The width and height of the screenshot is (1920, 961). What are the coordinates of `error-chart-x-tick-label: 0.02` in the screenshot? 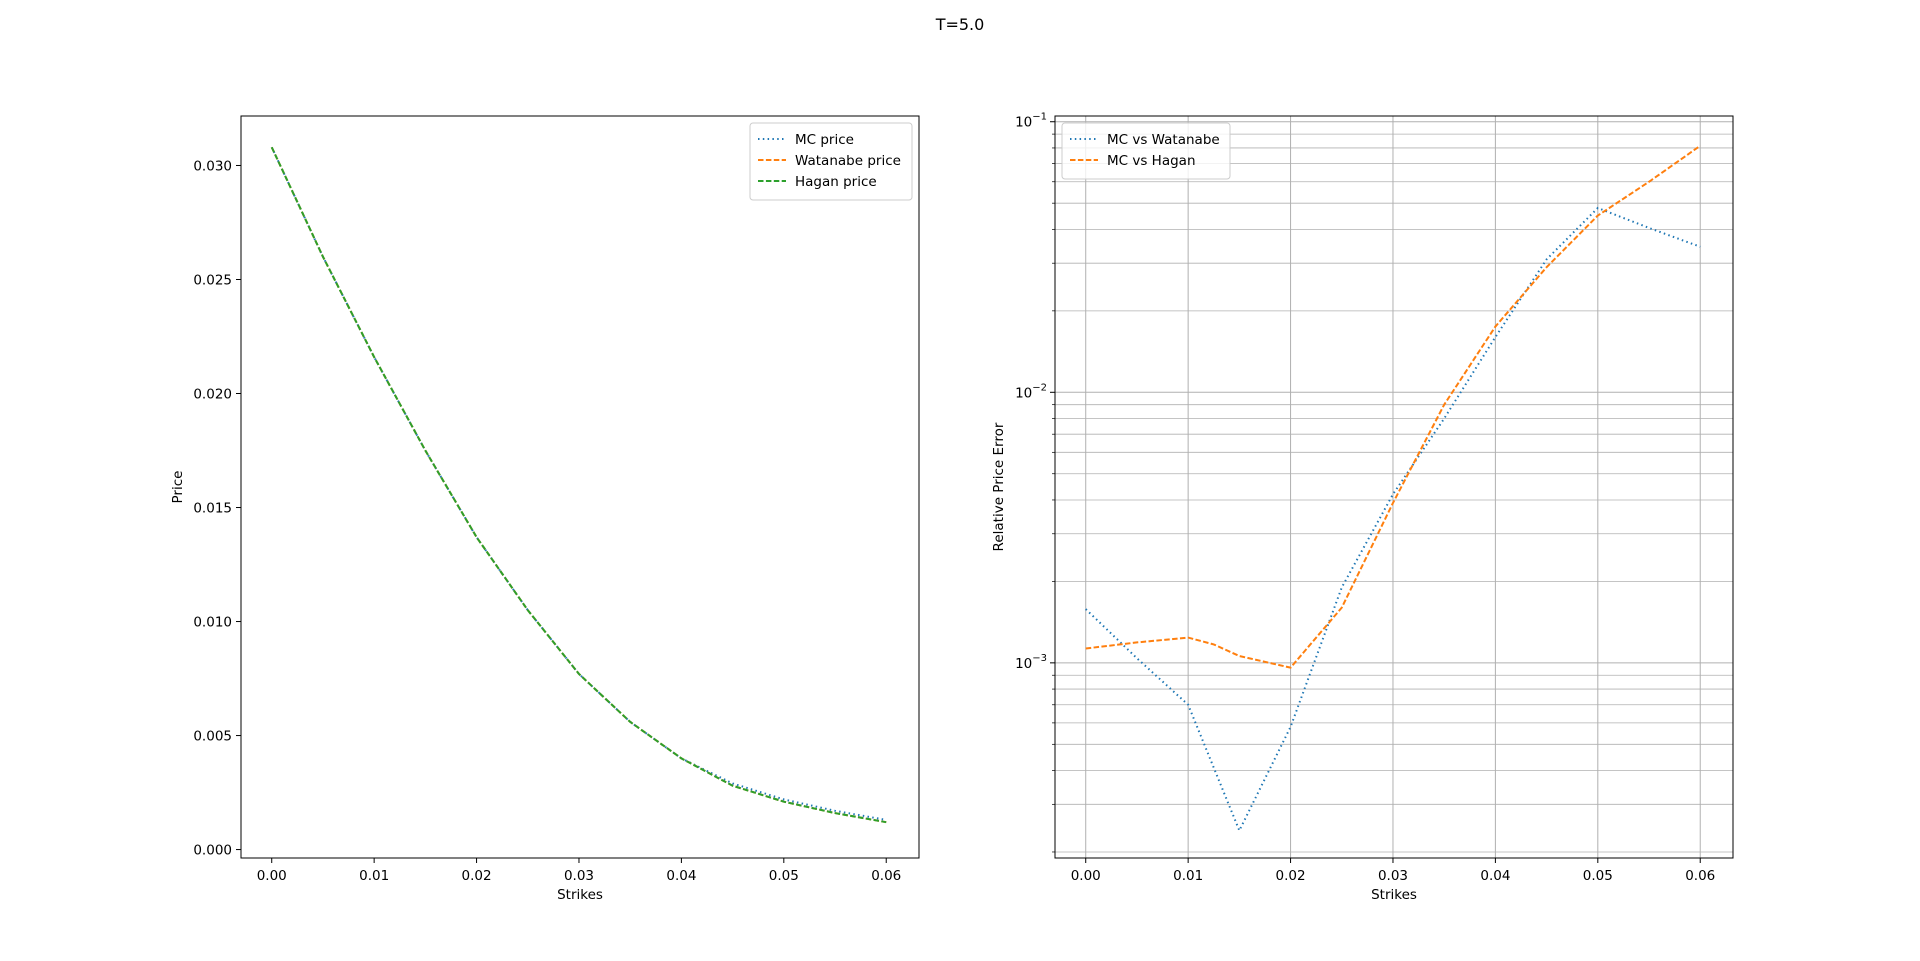 It's located at (1291, 876).